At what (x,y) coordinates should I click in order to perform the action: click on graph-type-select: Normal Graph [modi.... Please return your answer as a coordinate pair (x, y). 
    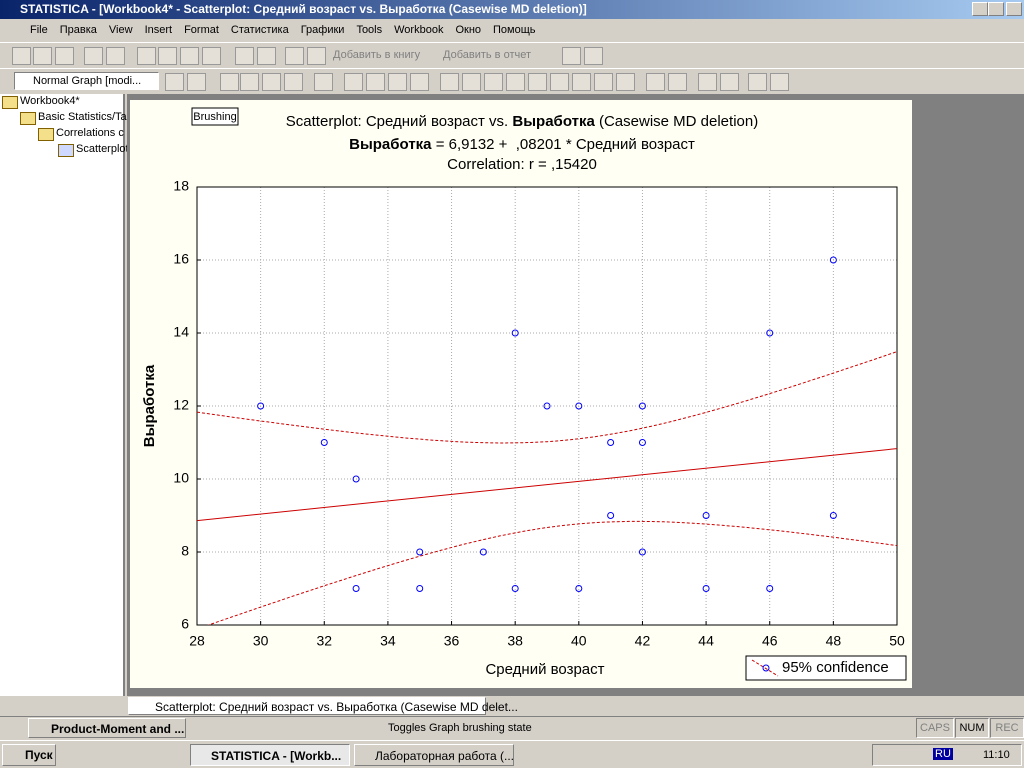
    Looking at the image, I should click on (86, 81).